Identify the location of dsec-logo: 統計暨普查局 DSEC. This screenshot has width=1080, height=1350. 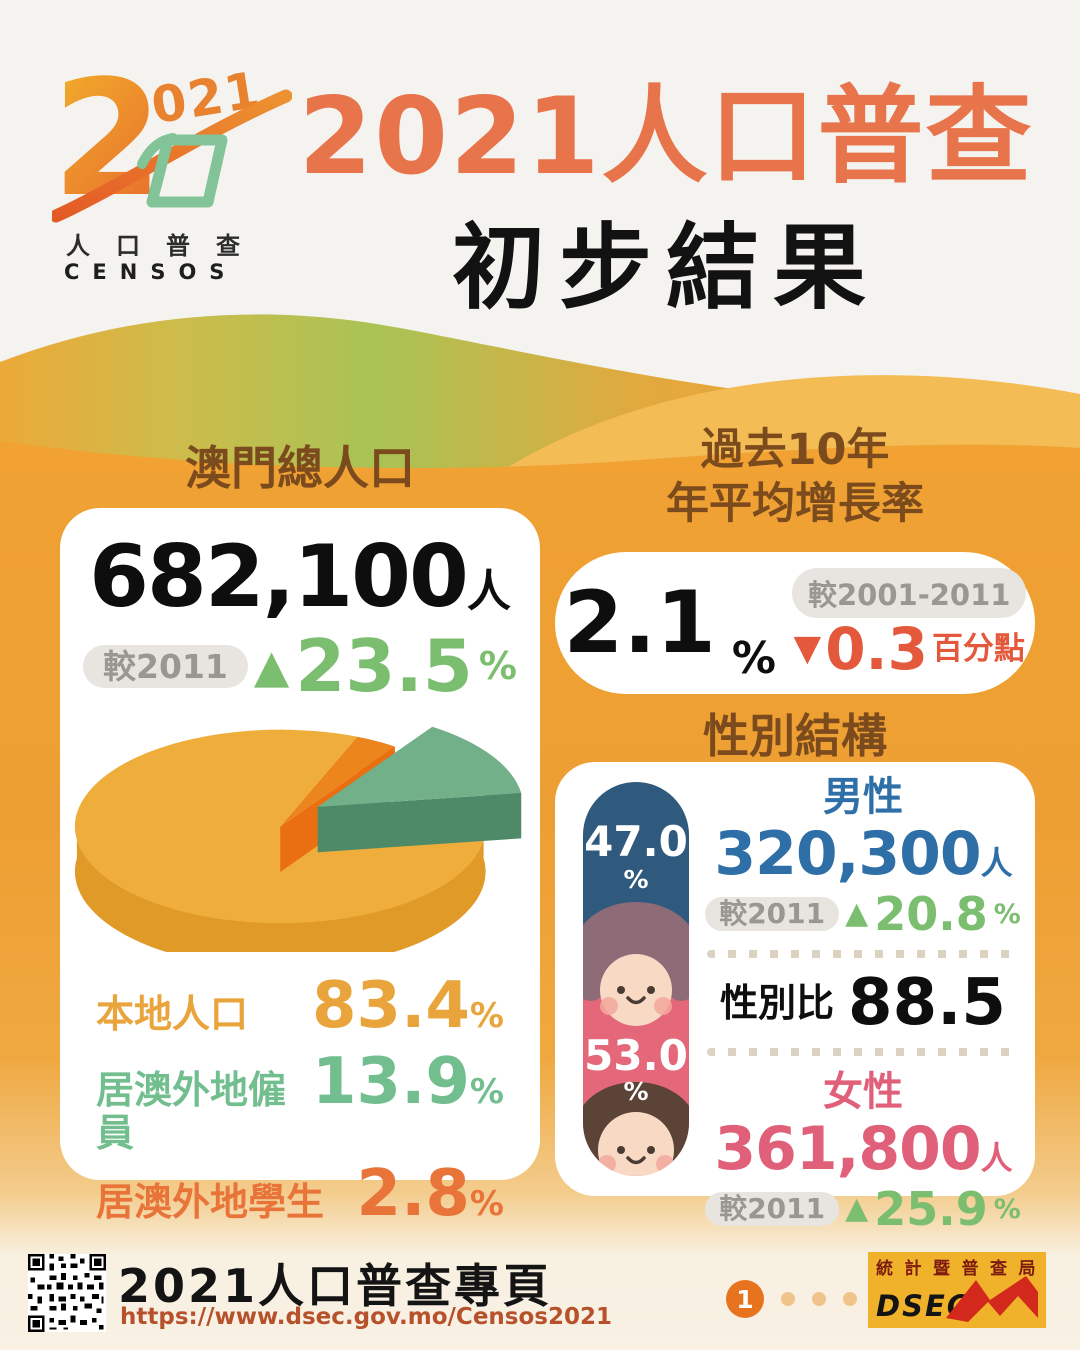
(957, 1290).